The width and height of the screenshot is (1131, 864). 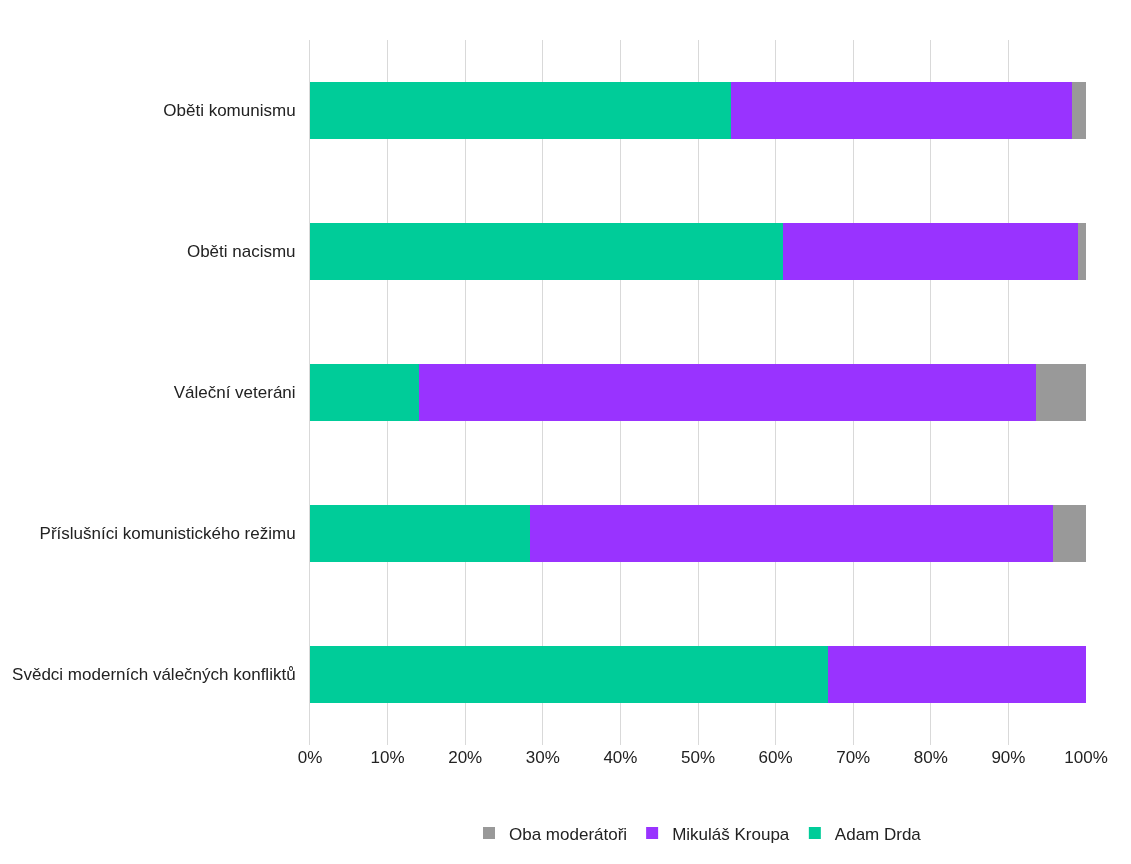 I want to click on x-tick-label: 80%, so click(x=930, y=757).